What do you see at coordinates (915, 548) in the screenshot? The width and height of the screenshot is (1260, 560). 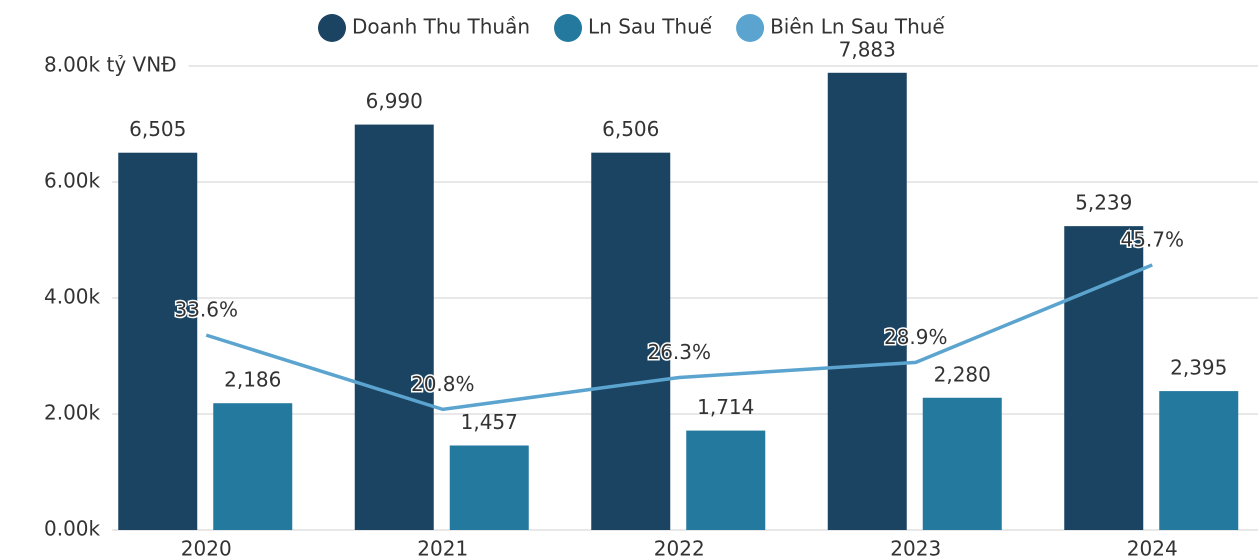 I see `x-tick-label: 2023` at bounding box center [915, 548].